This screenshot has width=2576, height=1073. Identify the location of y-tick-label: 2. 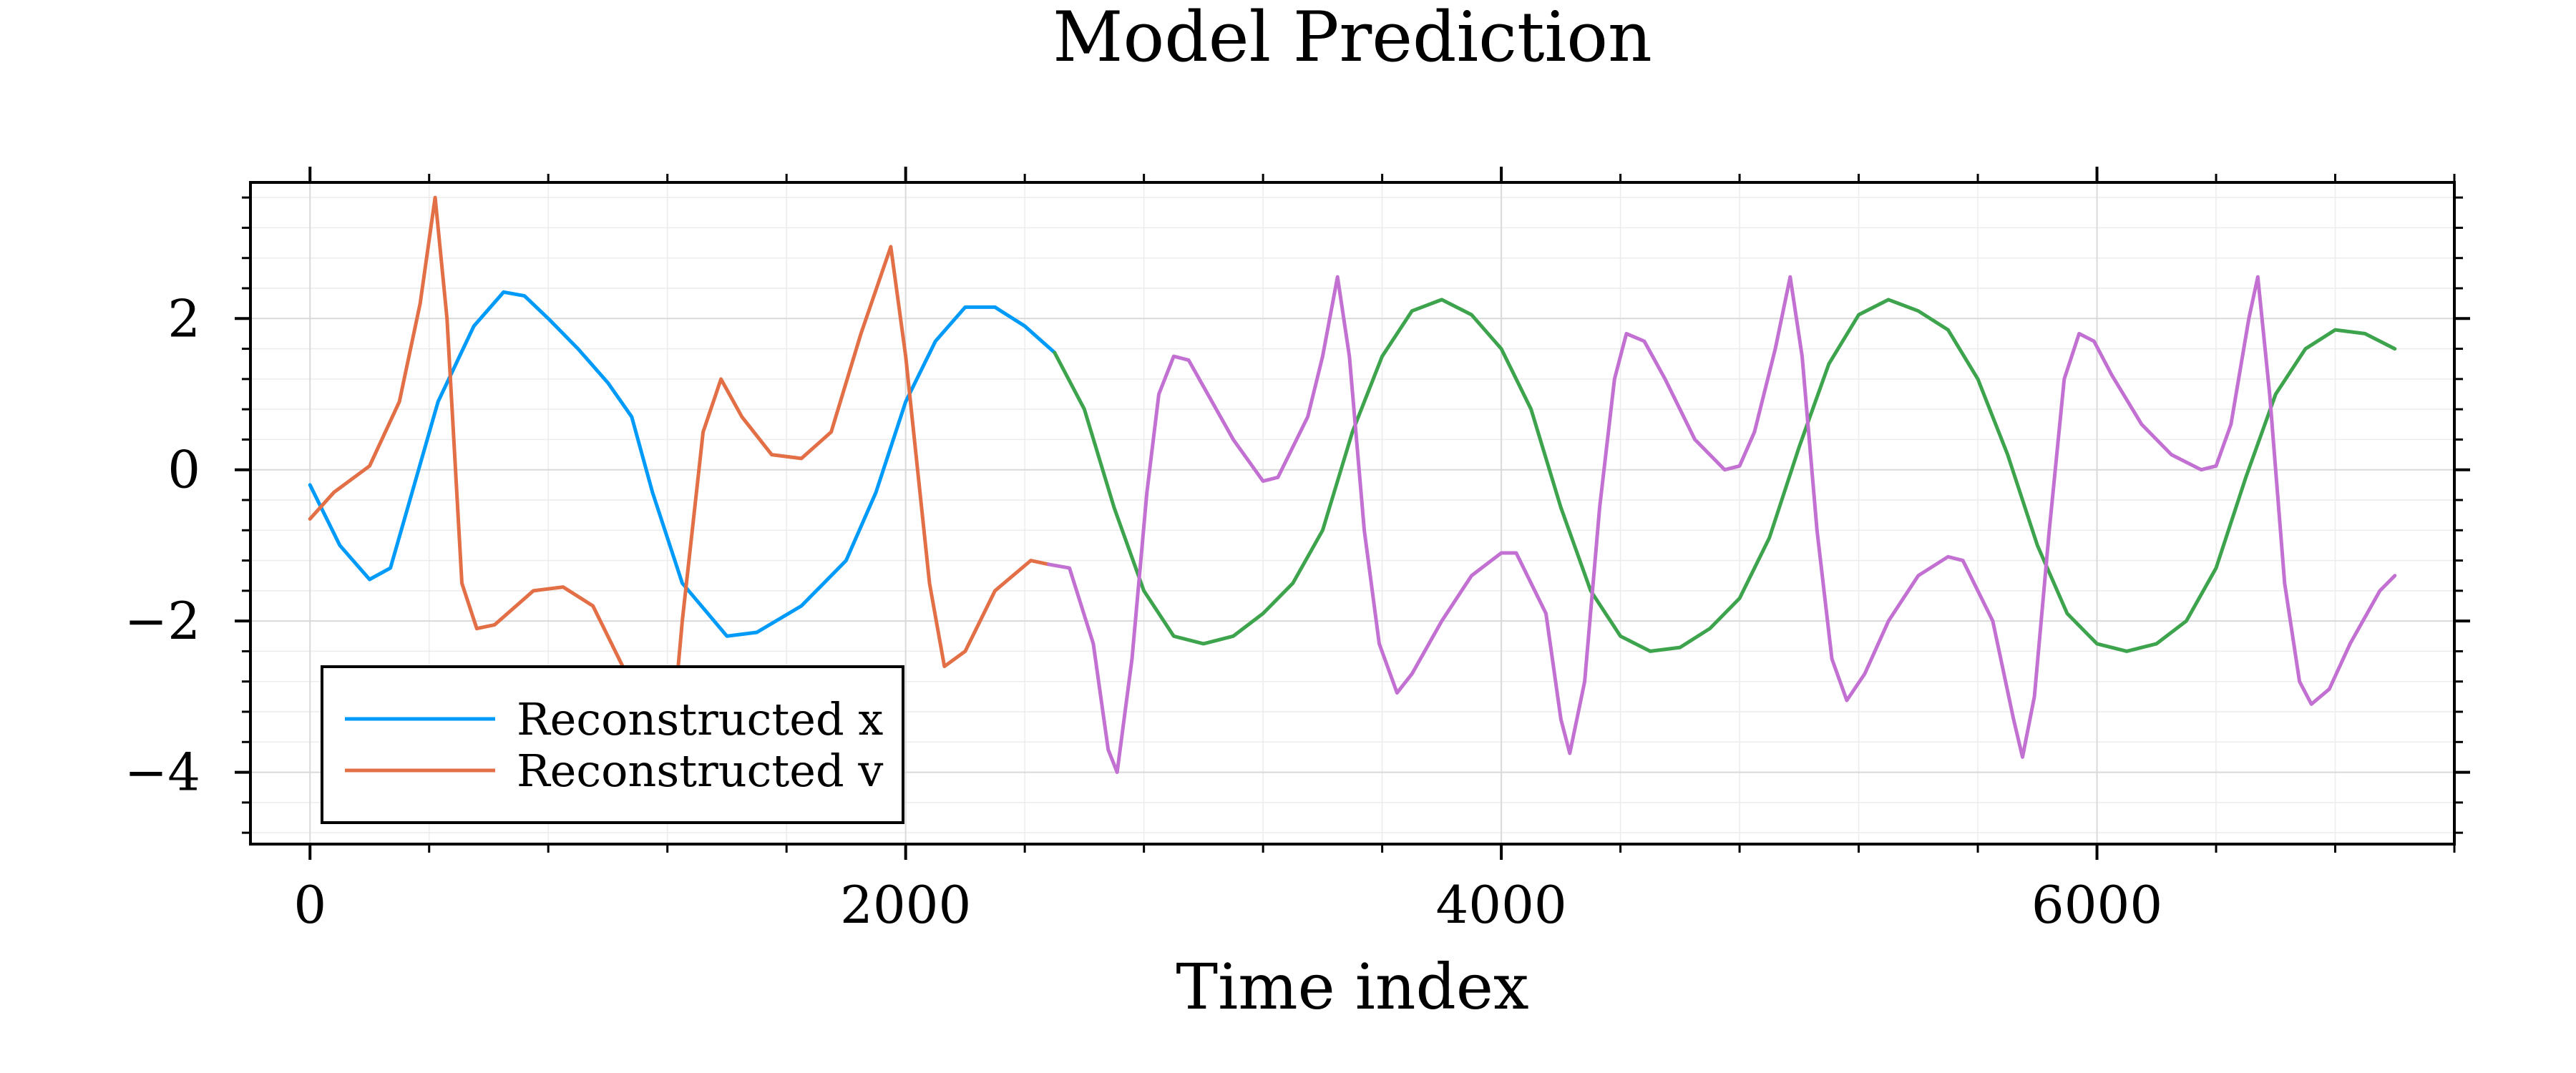
(183, 318).